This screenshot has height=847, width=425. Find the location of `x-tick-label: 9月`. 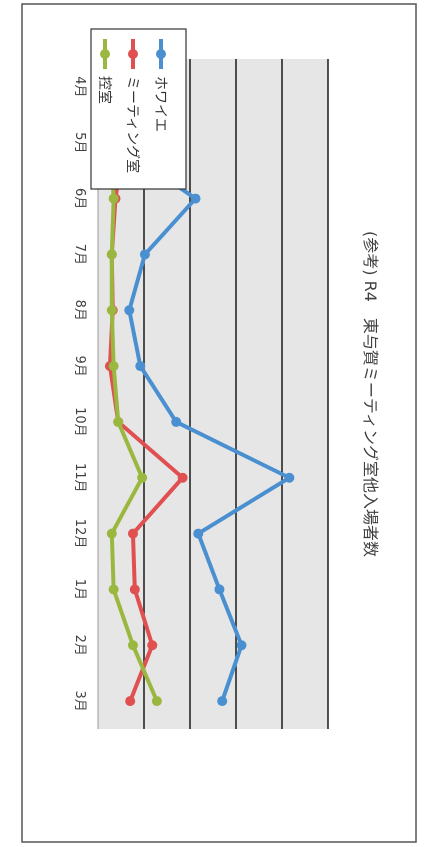

x-tick-label: 9月 is located at coordinates (79, 365).